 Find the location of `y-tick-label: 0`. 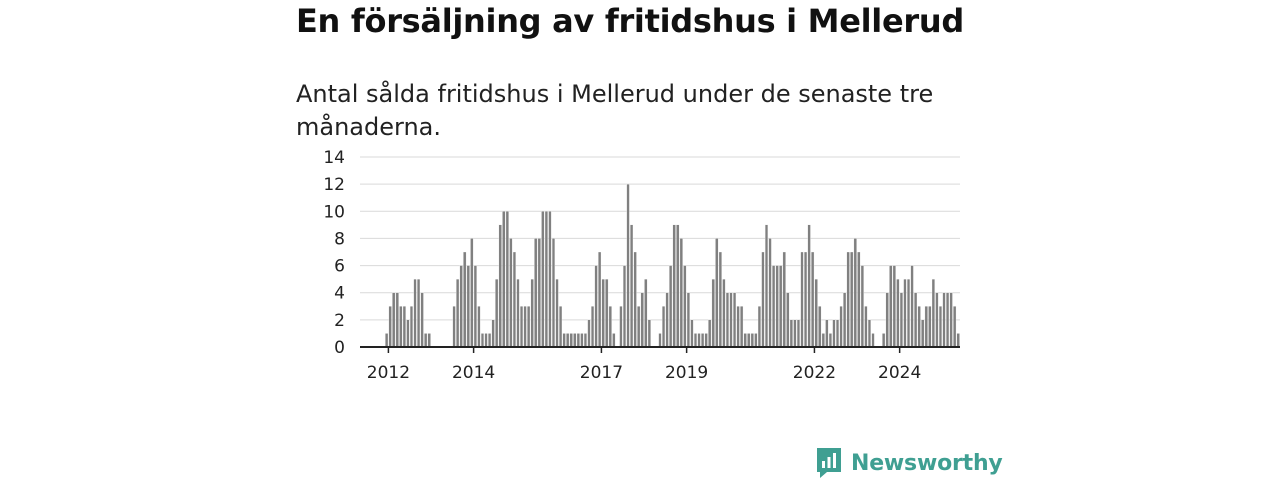

y-tick-label: 0 is located at coordinates (339, 348).